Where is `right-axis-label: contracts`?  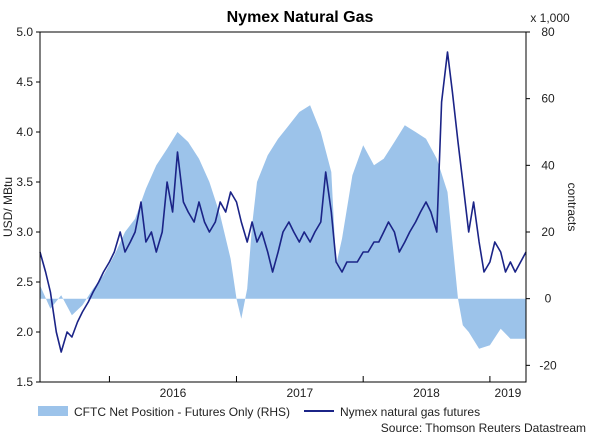 right-axis-label: contracts is located at coordinates (572, 207).